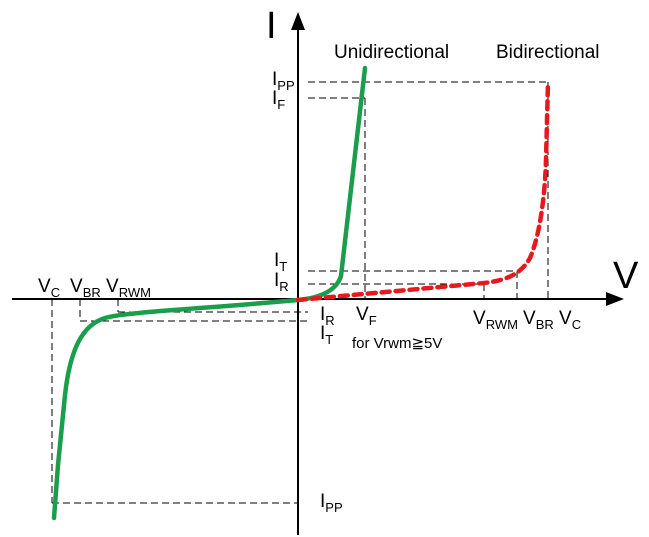 This screenshot has width=649, height=537. What do you see at coordinates (391, 52) in the screenshot?
I see `unidirectional-label: Unidirectional` at bounding box center [391, 52].